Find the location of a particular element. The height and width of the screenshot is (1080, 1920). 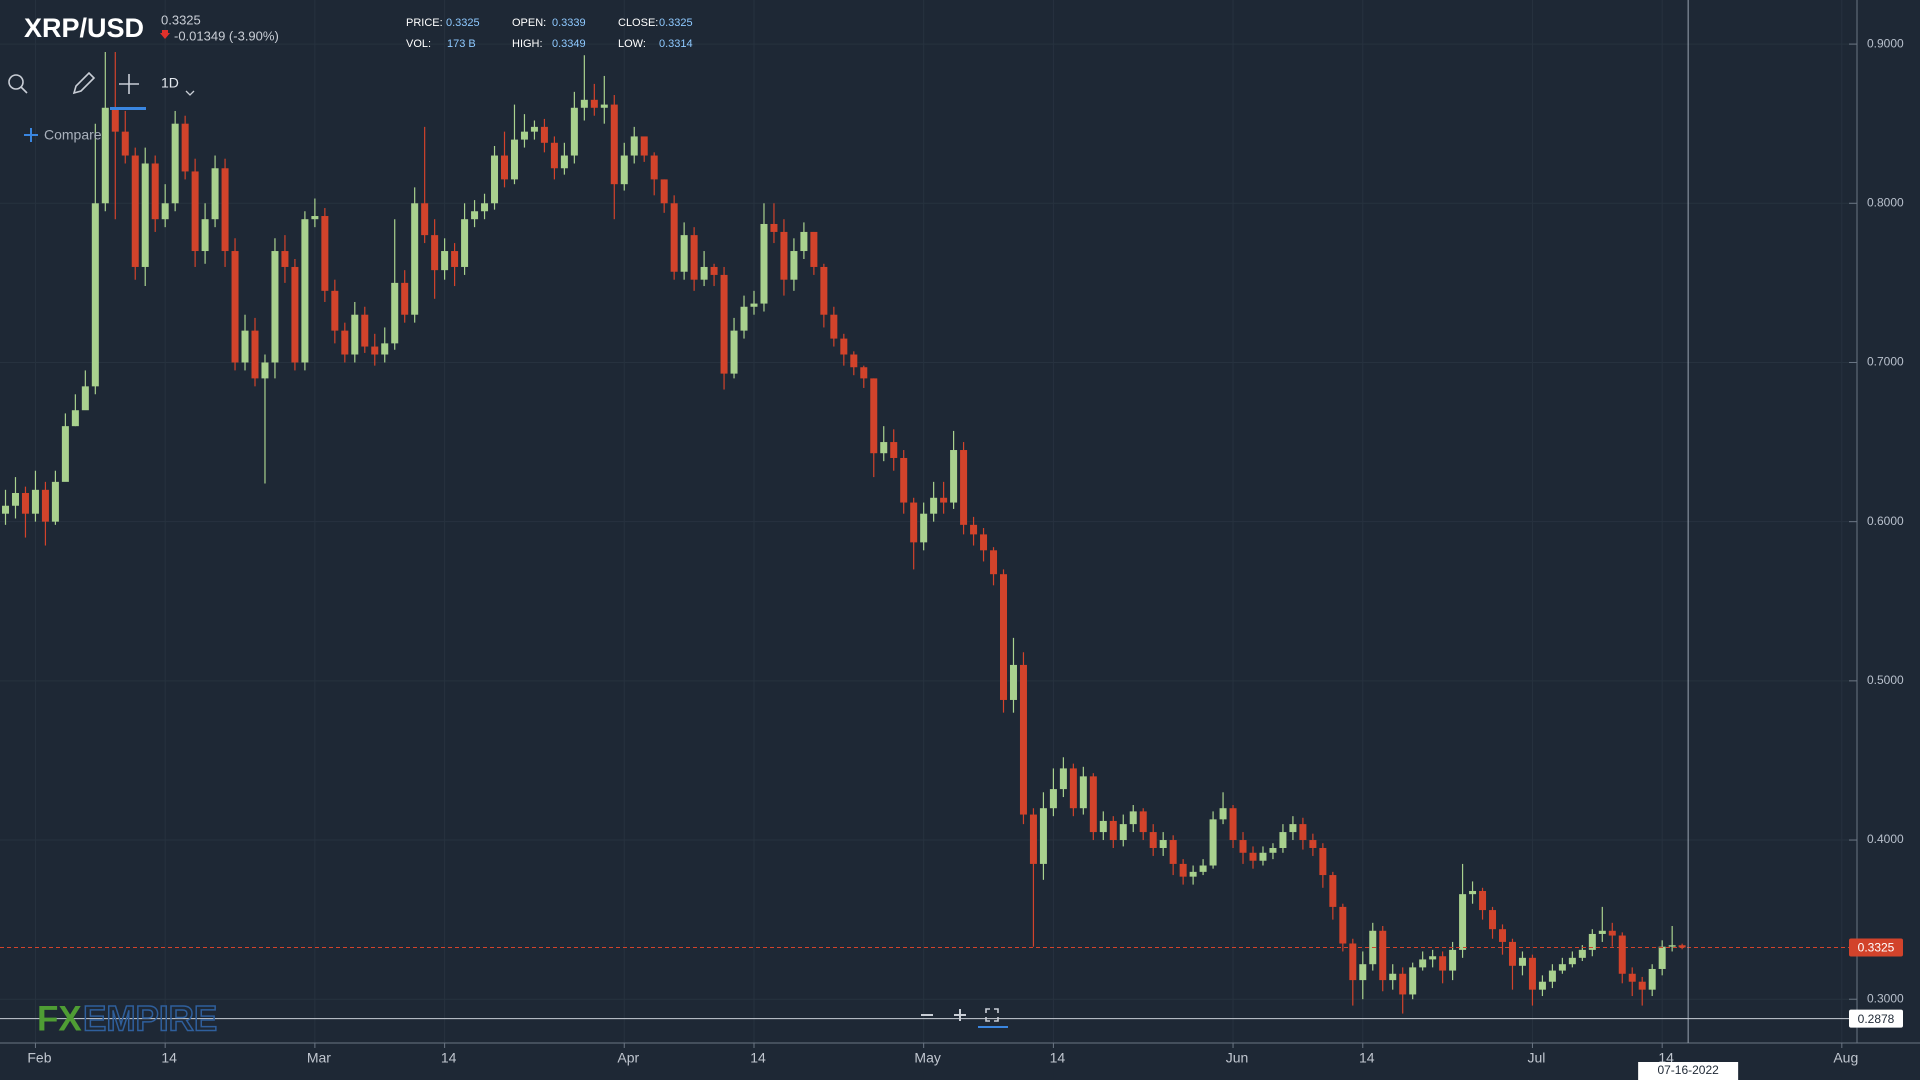

current-price: 0.3325 is located at coordinates (181, 19).